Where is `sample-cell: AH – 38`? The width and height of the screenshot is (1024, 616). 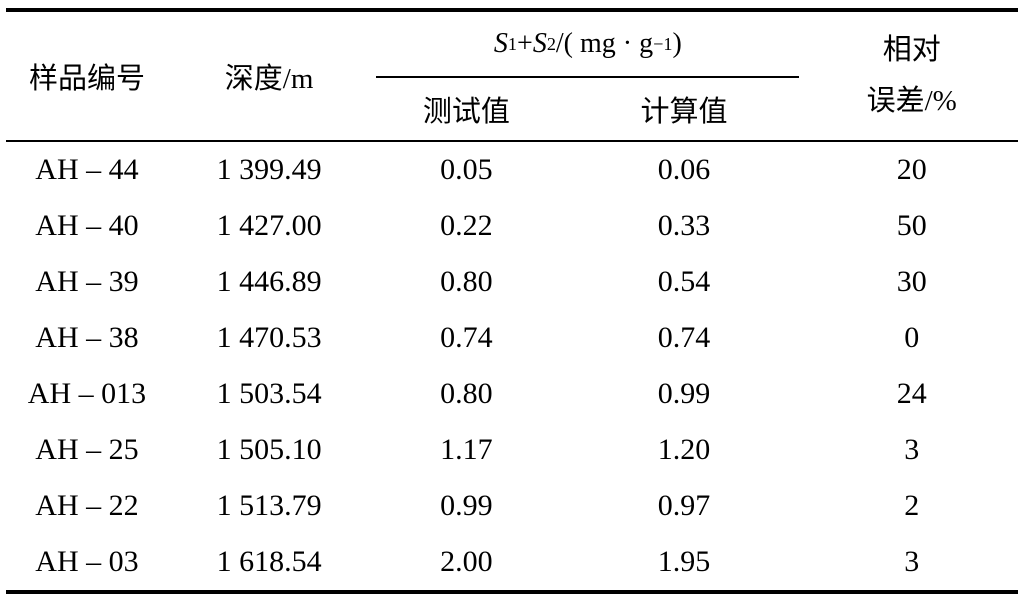 sample-cell: AH – 38 is located at coordinates (87, 337).